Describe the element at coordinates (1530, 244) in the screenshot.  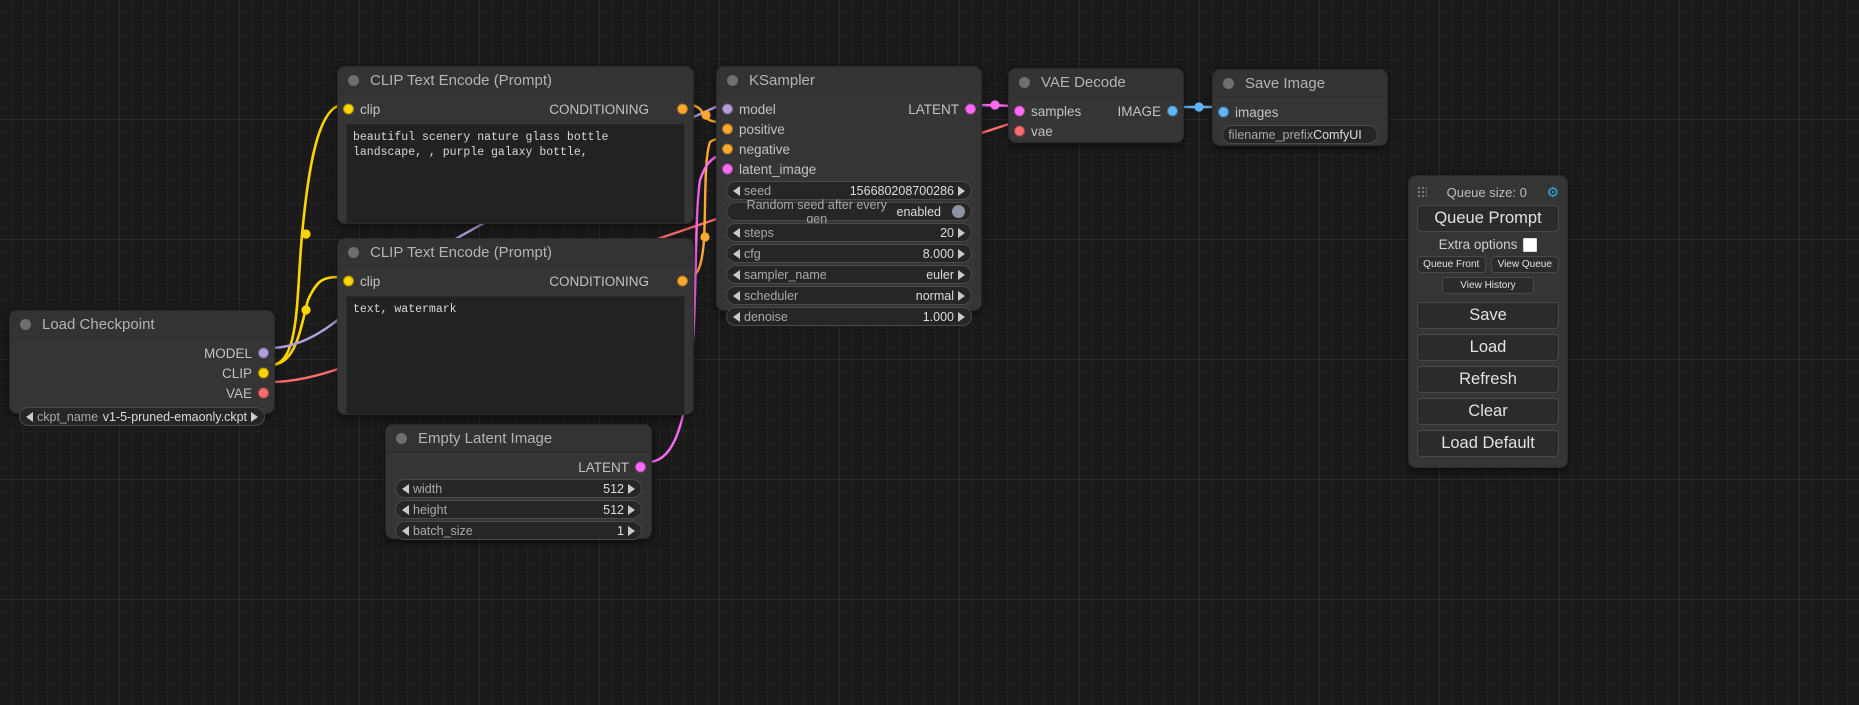
I see `extra-options-checkbox` at that location.